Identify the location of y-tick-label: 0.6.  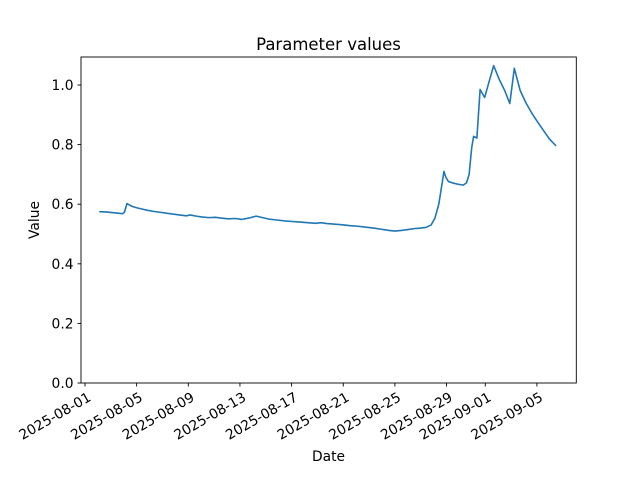
(63, 205).